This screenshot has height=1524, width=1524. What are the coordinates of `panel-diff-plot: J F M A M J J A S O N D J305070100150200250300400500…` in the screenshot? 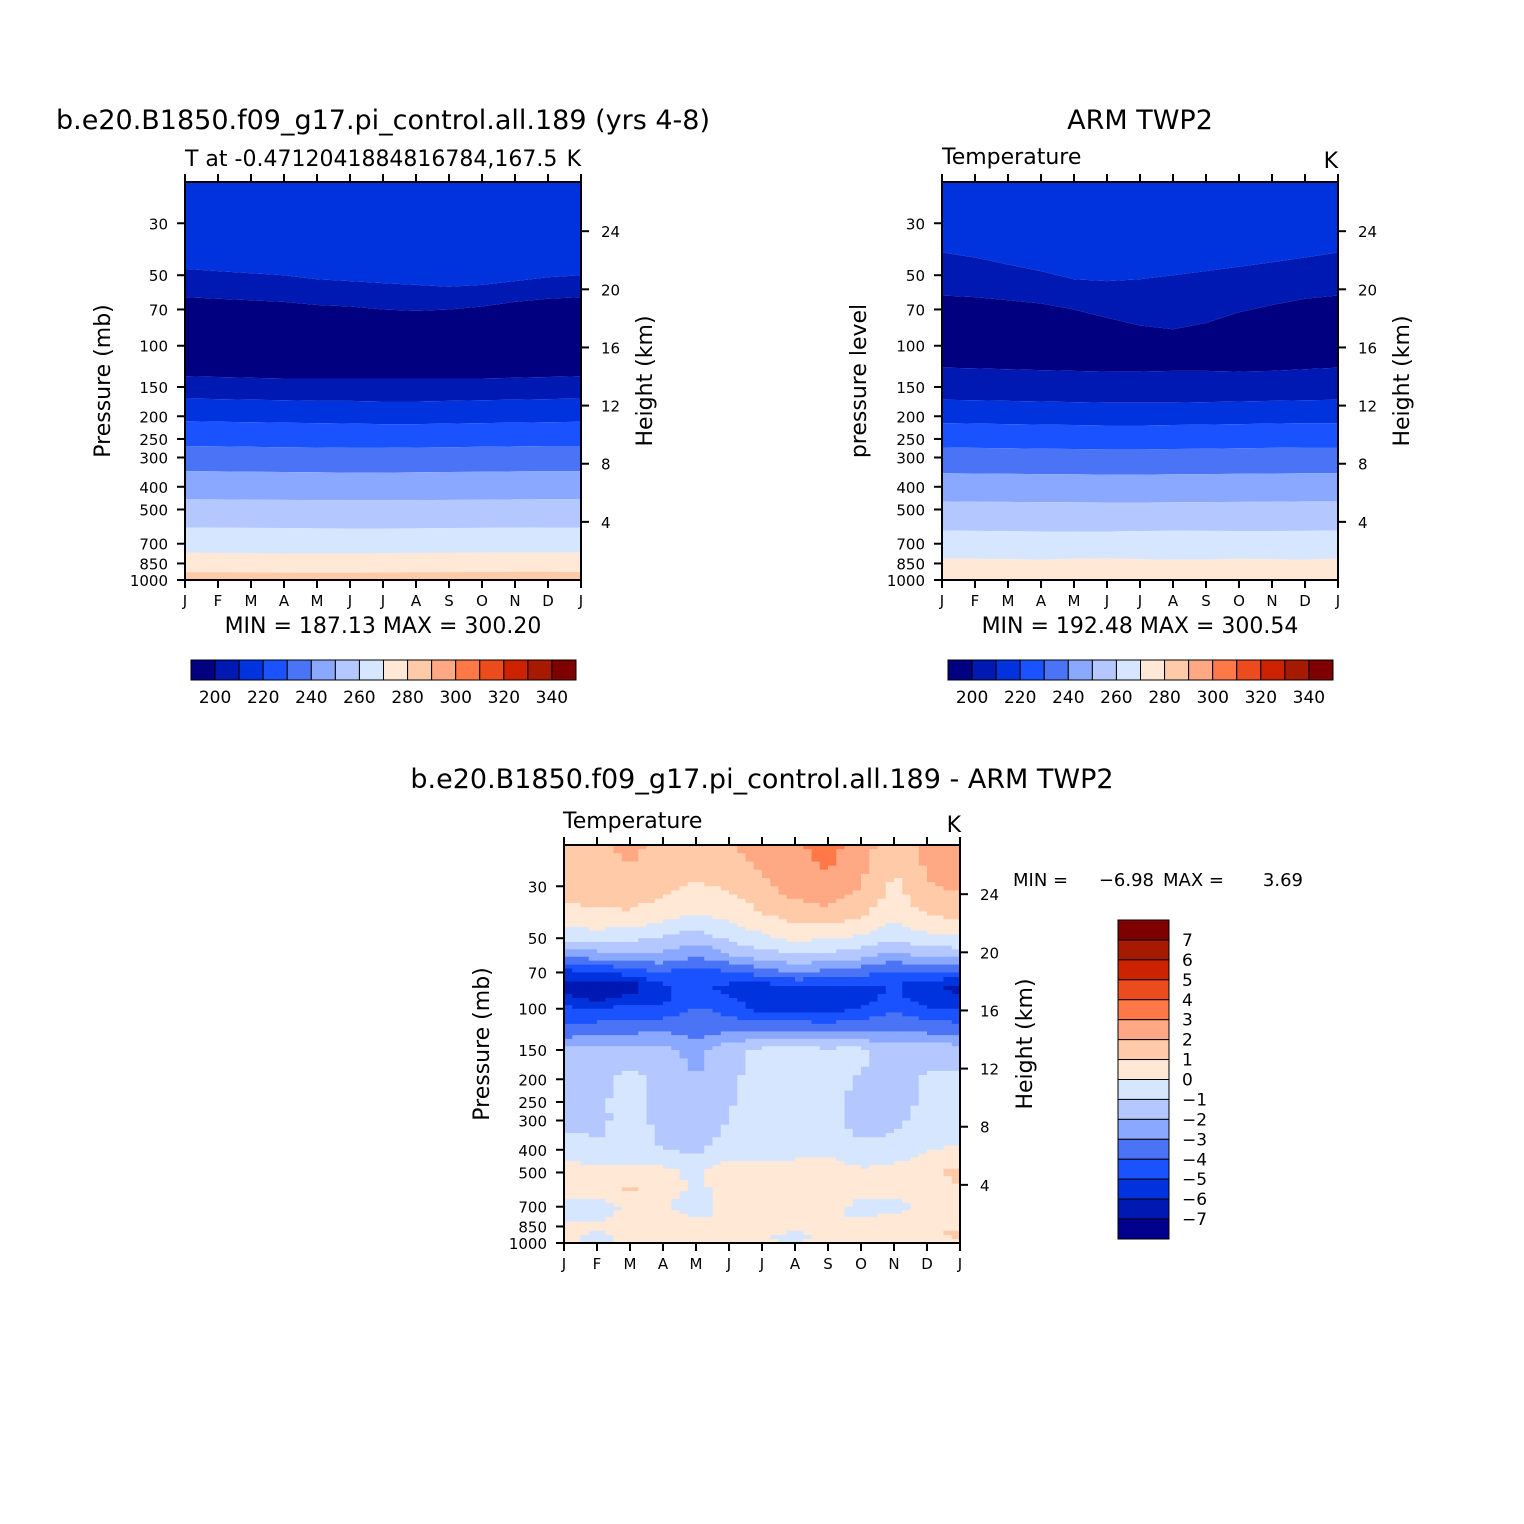 It's located at (754, 1055).